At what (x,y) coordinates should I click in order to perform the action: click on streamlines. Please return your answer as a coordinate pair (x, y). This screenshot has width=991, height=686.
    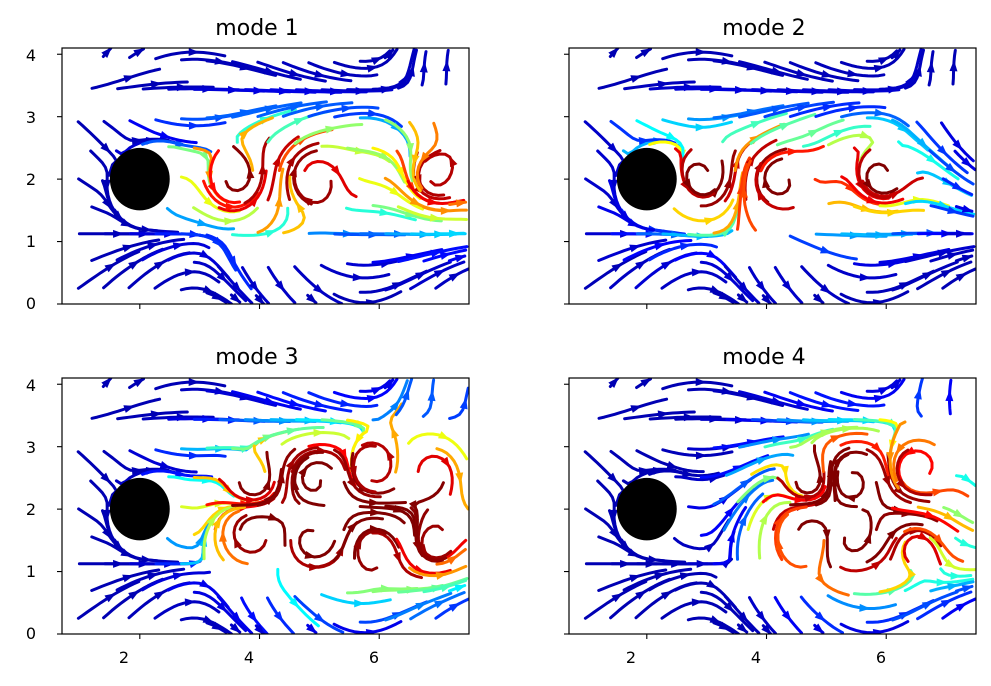
    Looking at the image, I should click on (272, 176).